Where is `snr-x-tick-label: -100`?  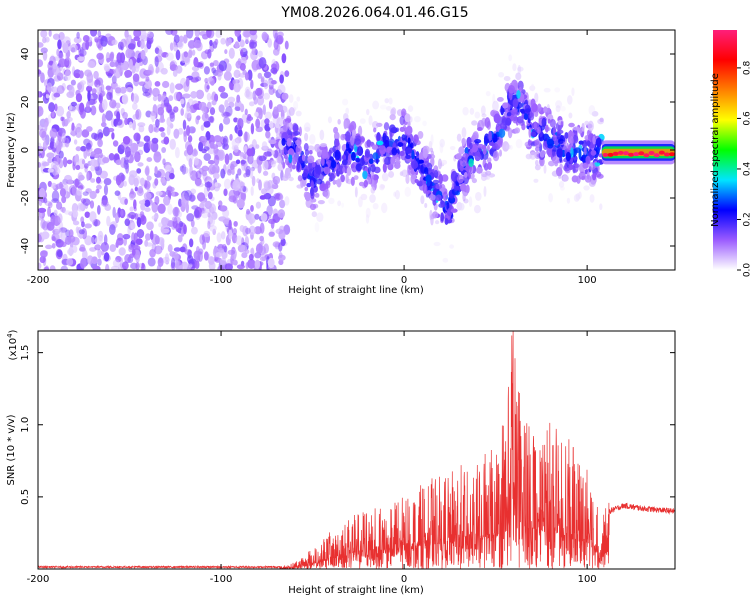 snr-x-tick-label: -100 is located at coordinates (221, 579).